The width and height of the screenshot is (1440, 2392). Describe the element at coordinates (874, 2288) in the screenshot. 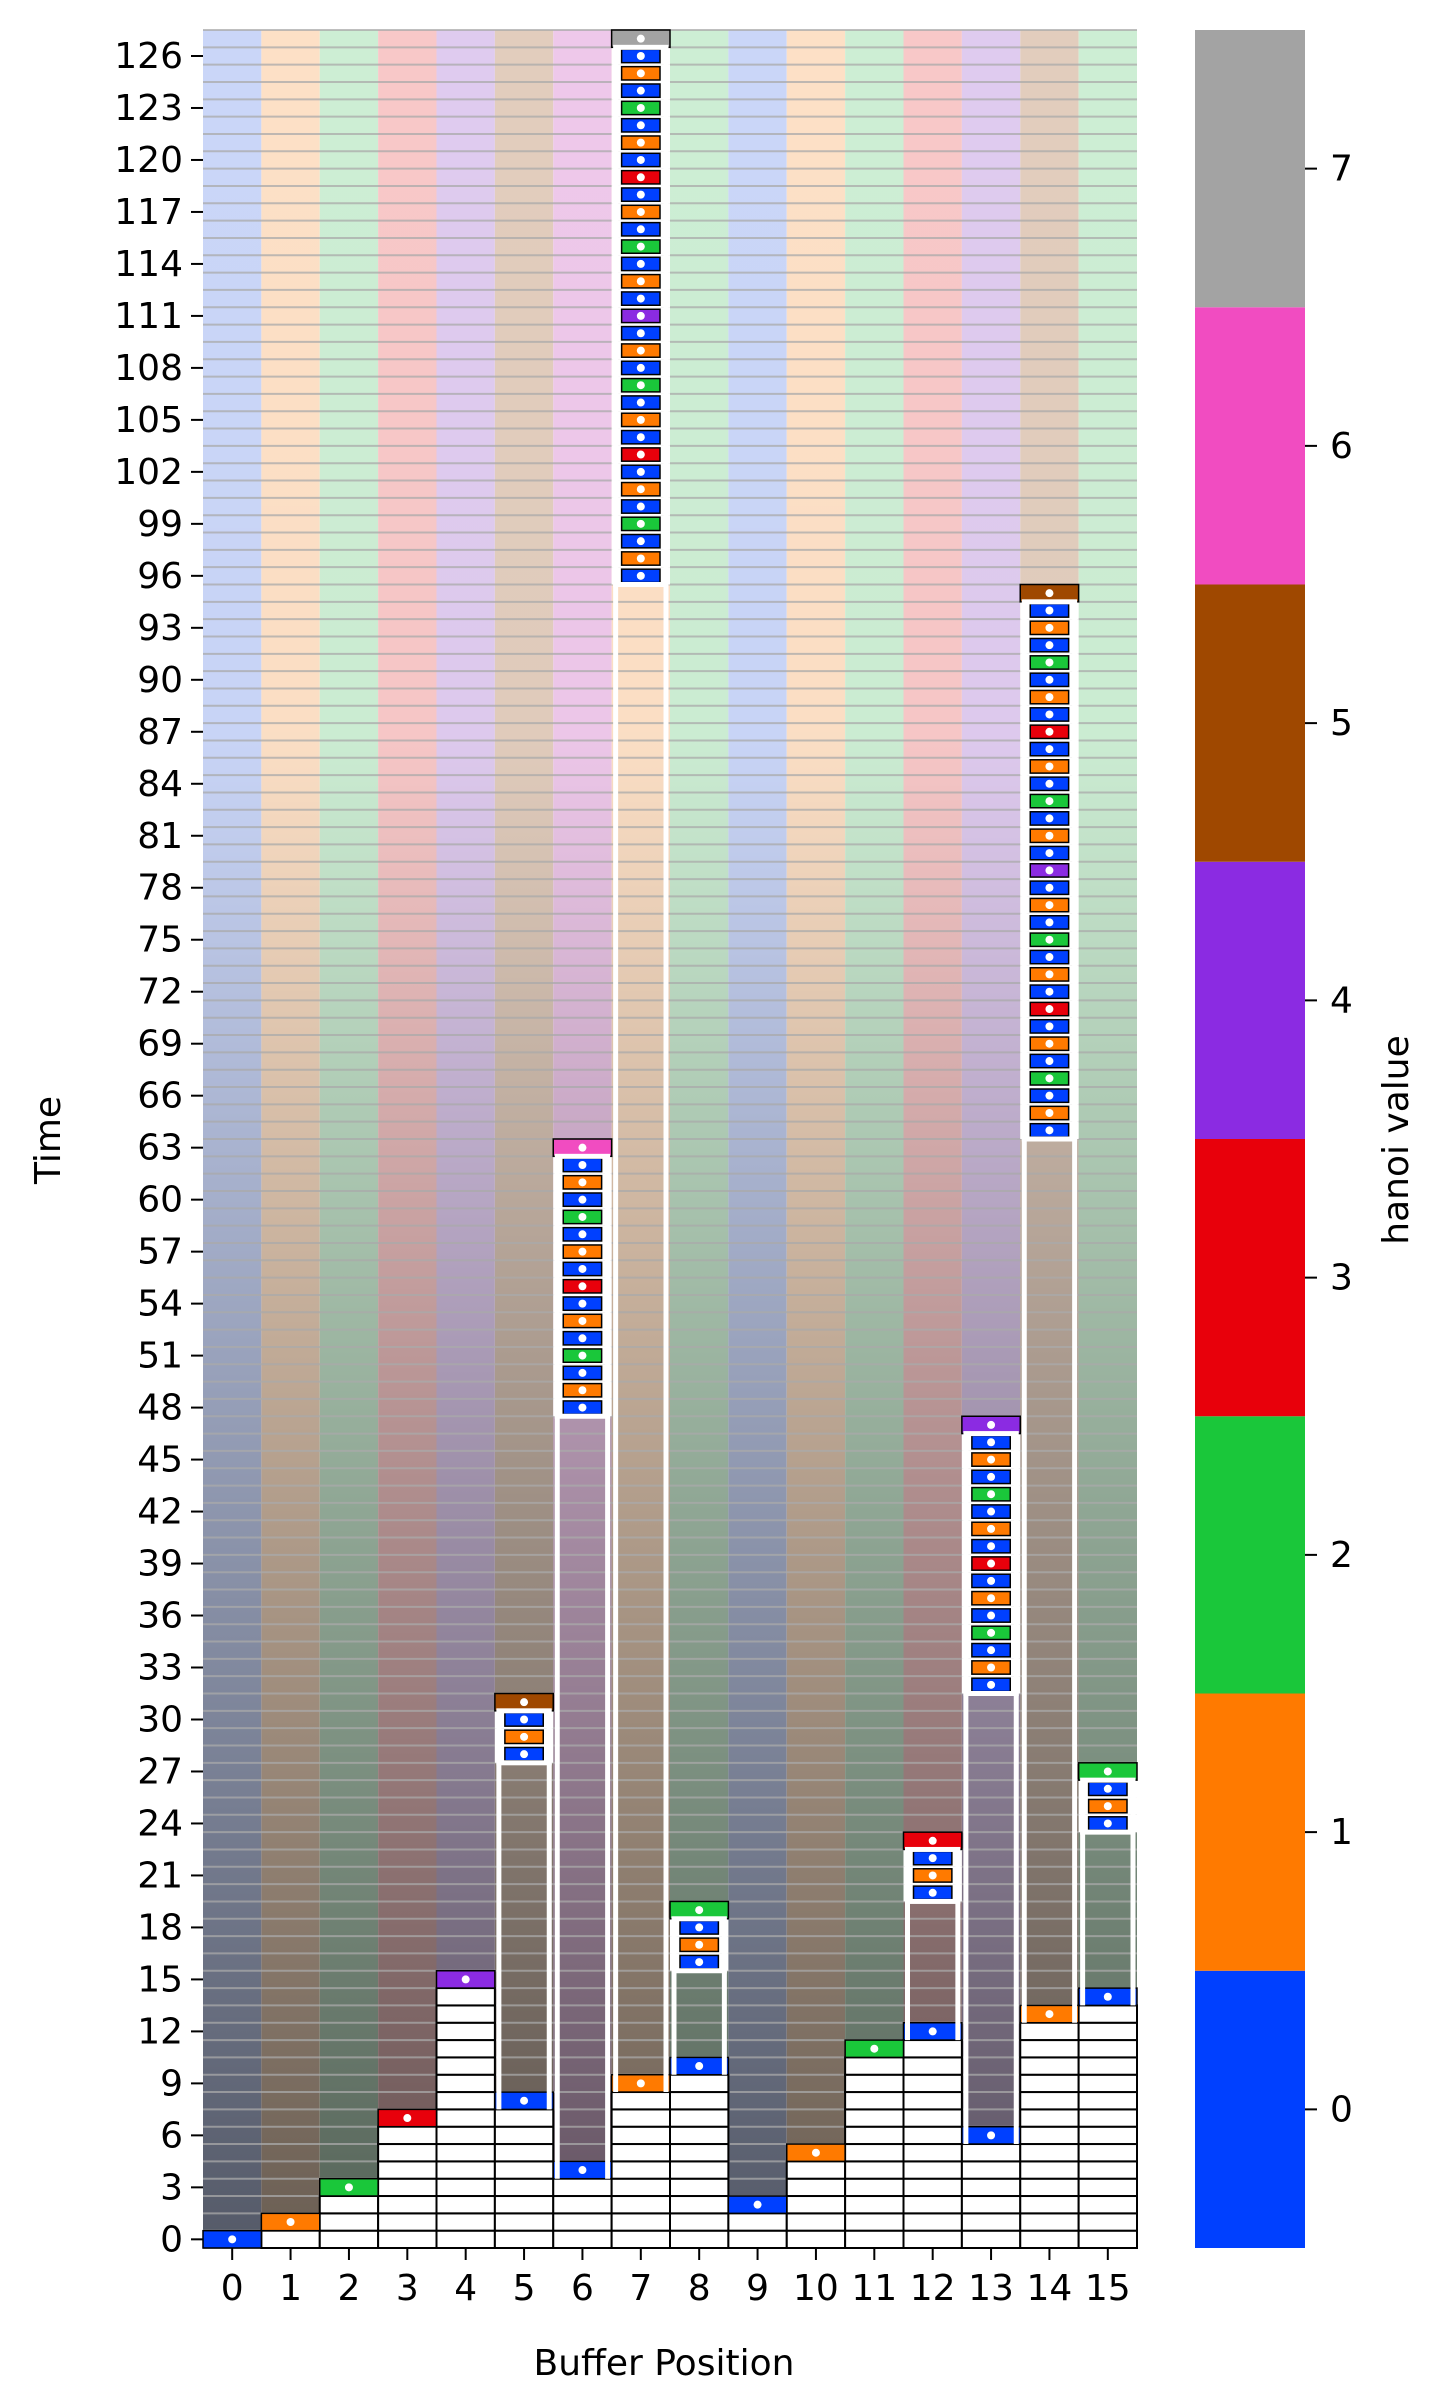

I see `x-tick-label: 11` at that location.